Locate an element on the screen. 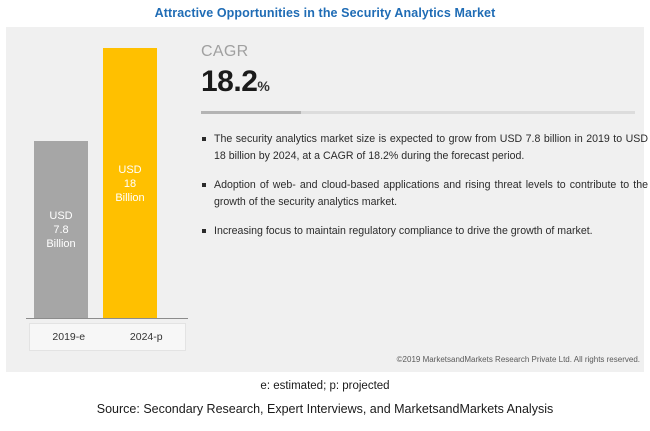 This screenshot has height=431, width=650. cagr-value: 18.2% is located at coordinates (235, 82).